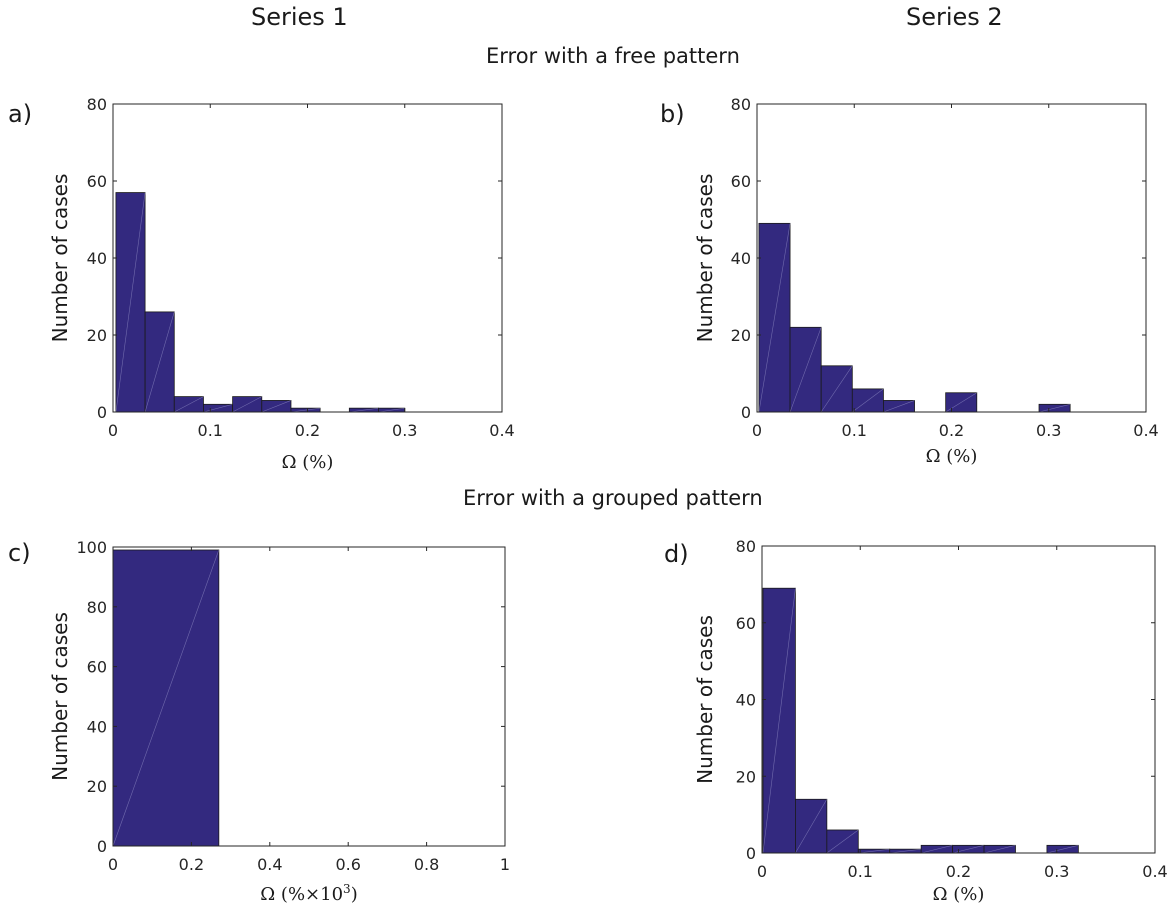  What do you see at coordinates (309, 696) in the screenshot?
I see `axes-box` at bounding box center [309, 696].